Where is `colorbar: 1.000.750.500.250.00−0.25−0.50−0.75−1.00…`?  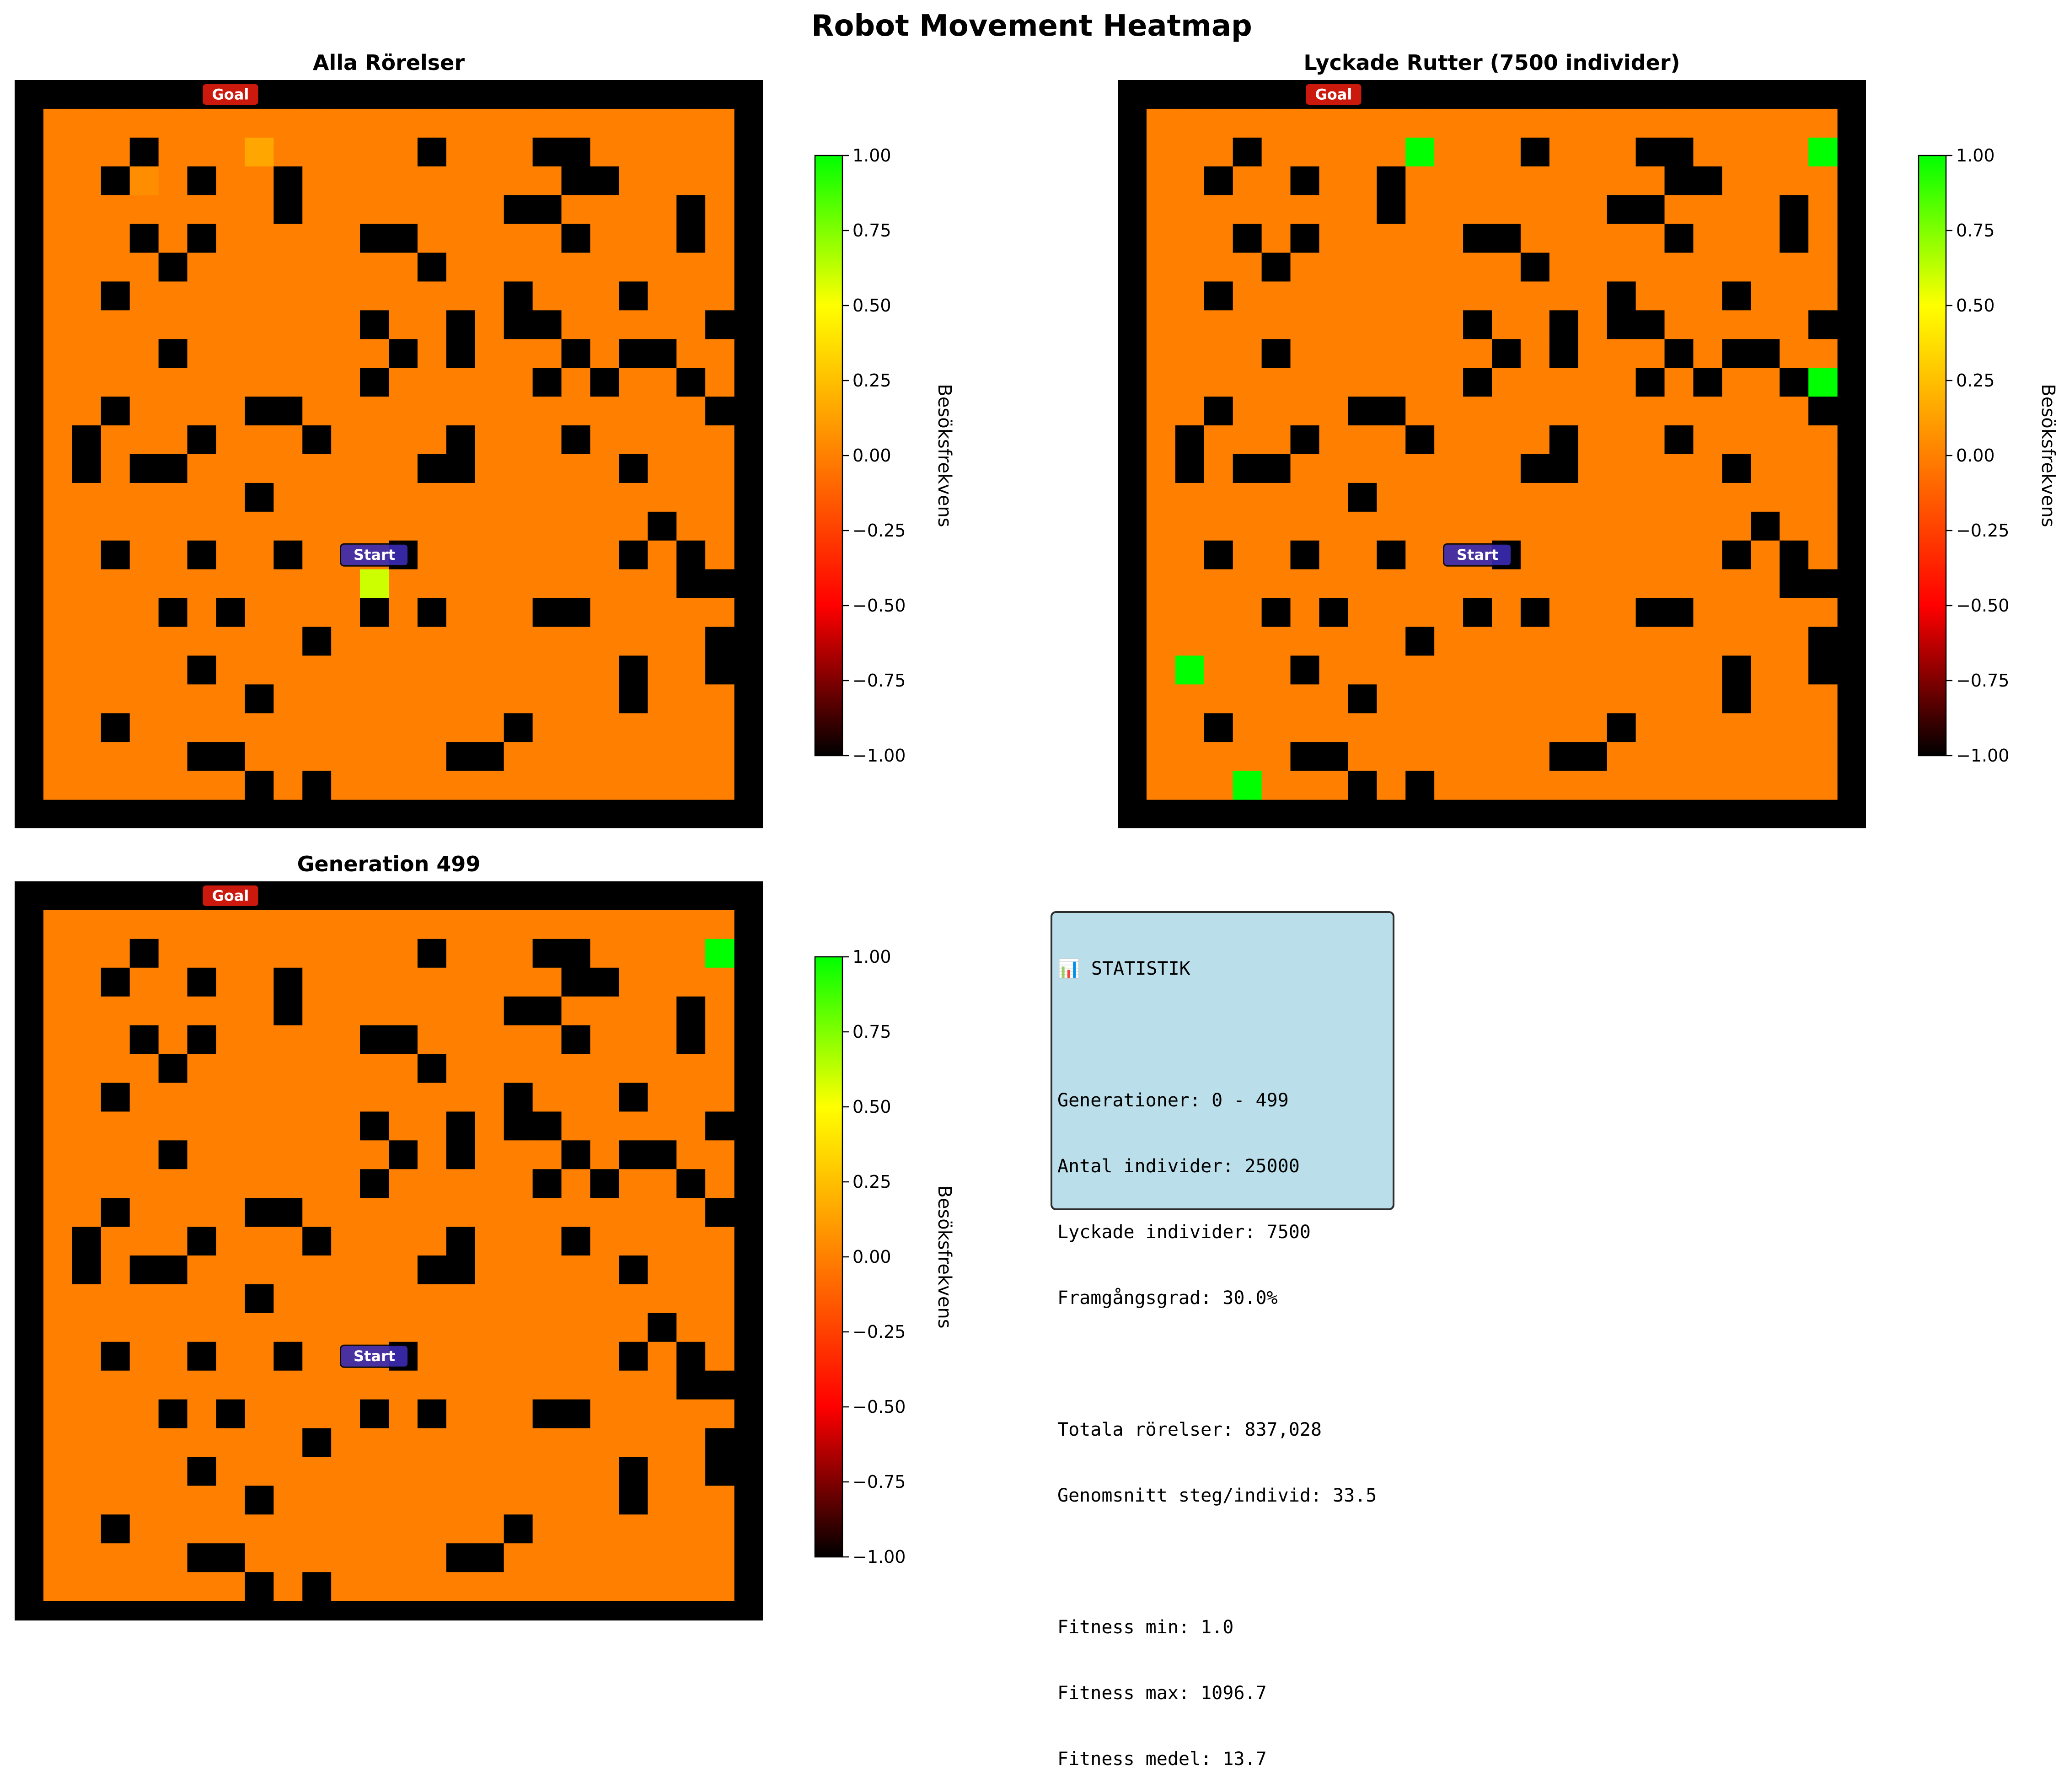
colorbar: 1.000.750.500.250.00−0.25−0.50−0.75−1.00… is located at coordinates (885, 455).